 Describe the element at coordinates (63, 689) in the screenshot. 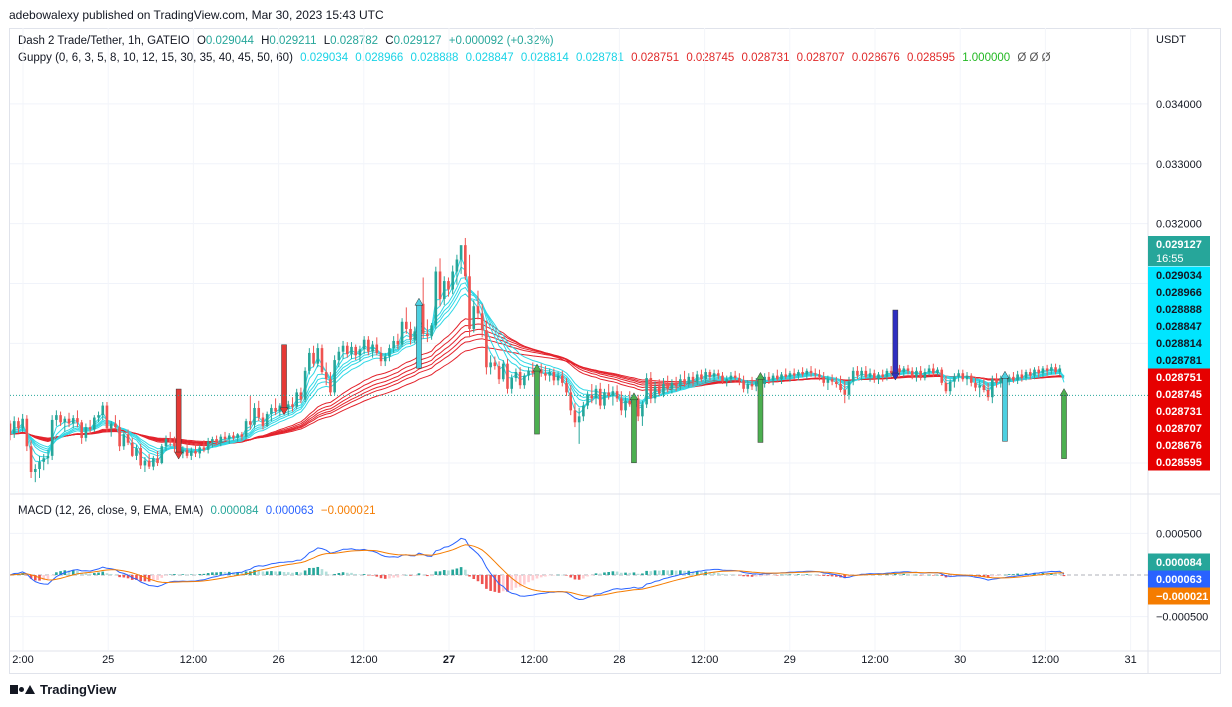

I see `tradingview-logo: TradingView` at that location.